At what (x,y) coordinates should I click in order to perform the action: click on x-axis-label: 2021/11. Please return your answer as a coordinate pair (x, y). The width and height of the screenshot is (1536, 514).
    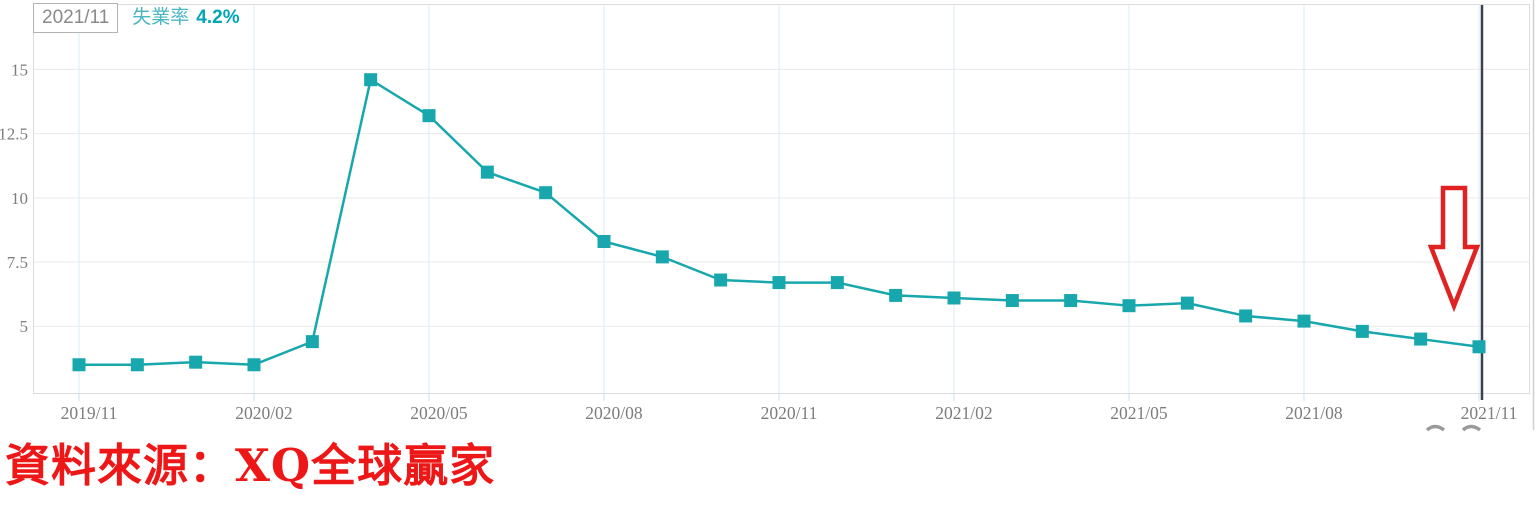
    Looking at the image, I should click on (1489, 413).